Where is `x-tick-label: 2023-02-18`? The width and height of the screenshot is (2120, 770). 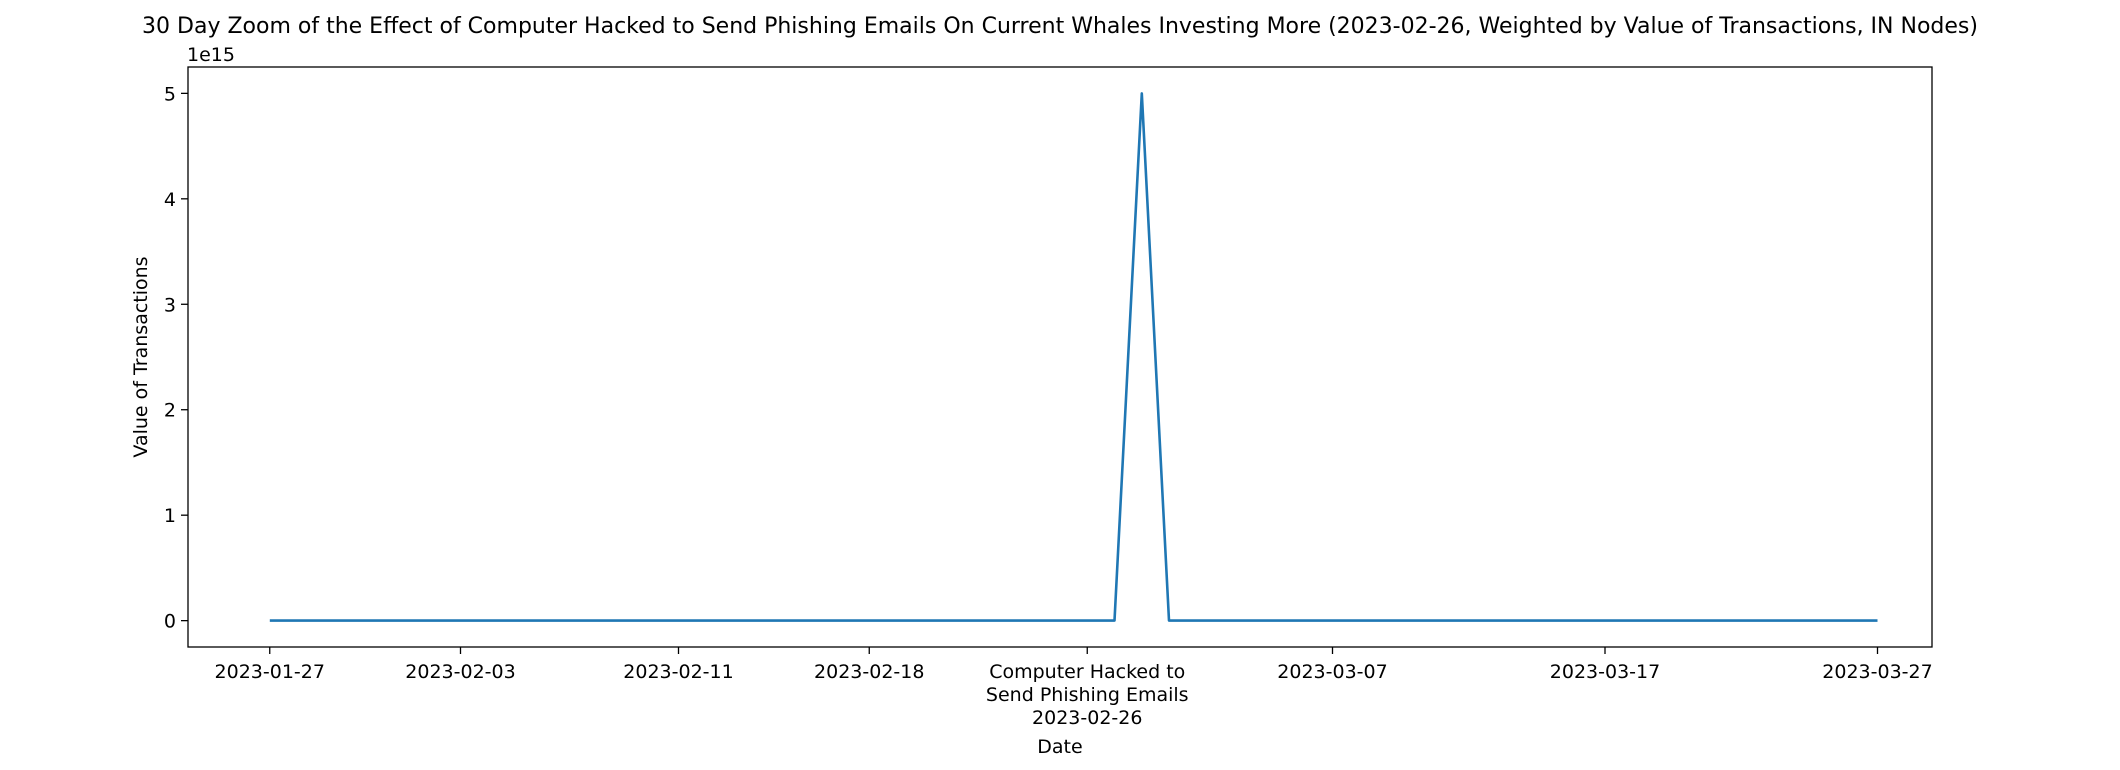
x-tick-label: 2023-02-18 is located at coordinates (869, 672).